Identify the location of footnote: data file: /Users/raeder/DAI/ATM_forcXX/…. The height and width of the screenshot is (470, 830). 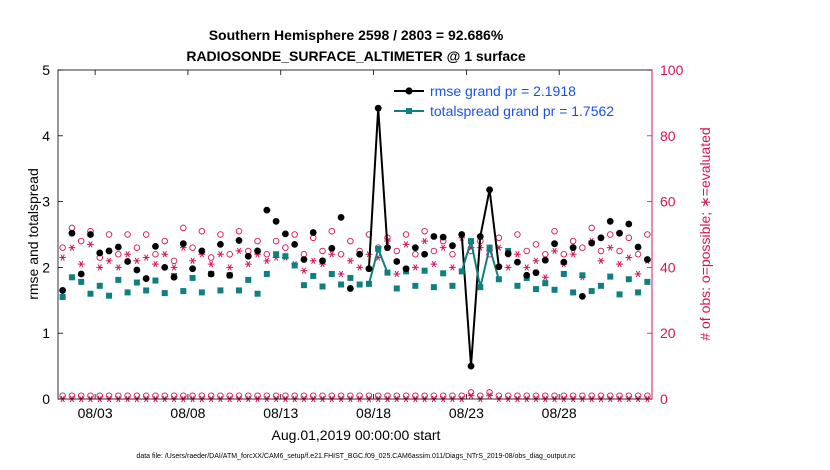
(356, 456).